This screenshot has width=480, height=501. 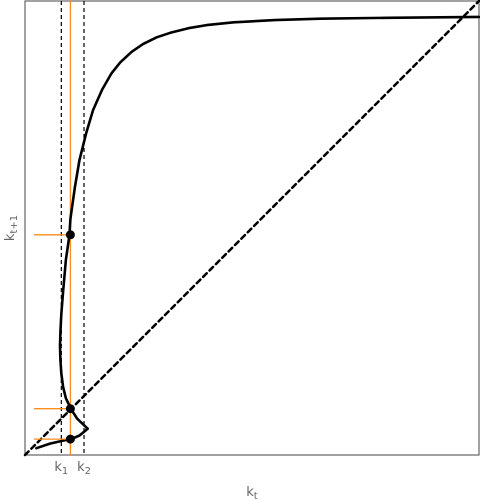 I want to click on tick-label-k2: k2, so click(x=84, y=468).